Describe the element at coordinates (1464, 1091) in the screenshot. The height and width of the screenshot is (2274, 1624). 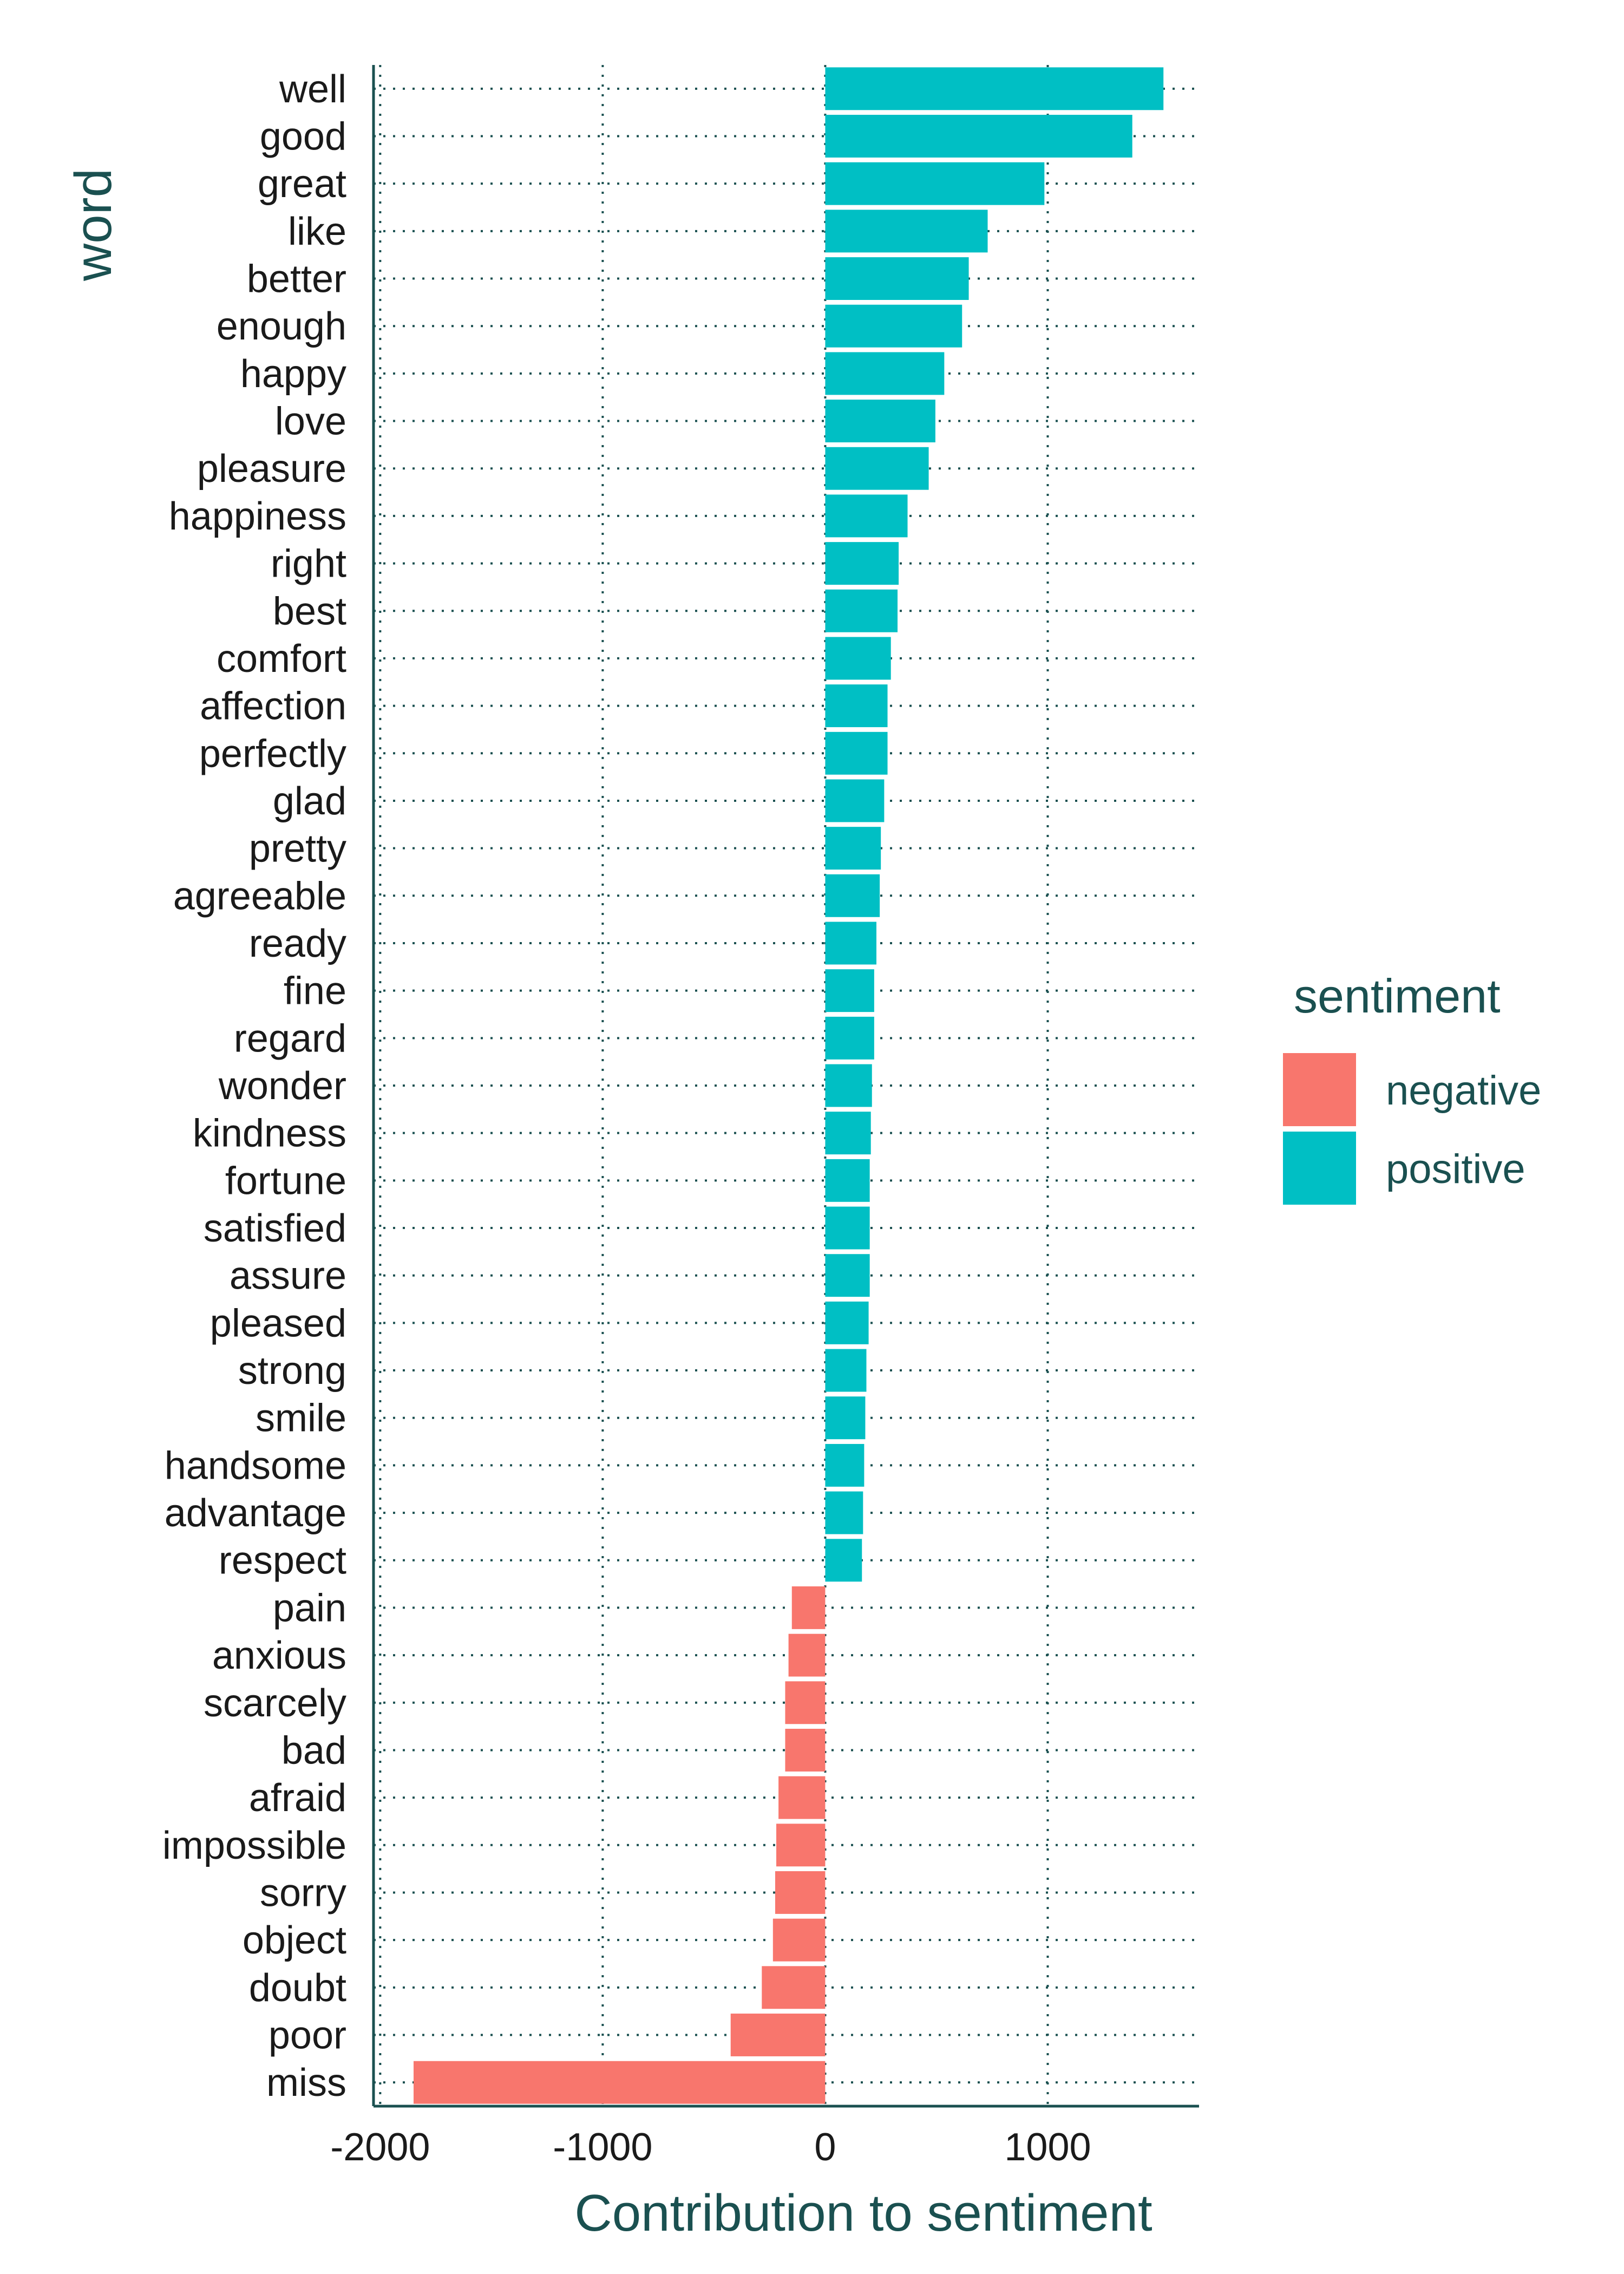
I see `legend-label-negative: negative` at that location.